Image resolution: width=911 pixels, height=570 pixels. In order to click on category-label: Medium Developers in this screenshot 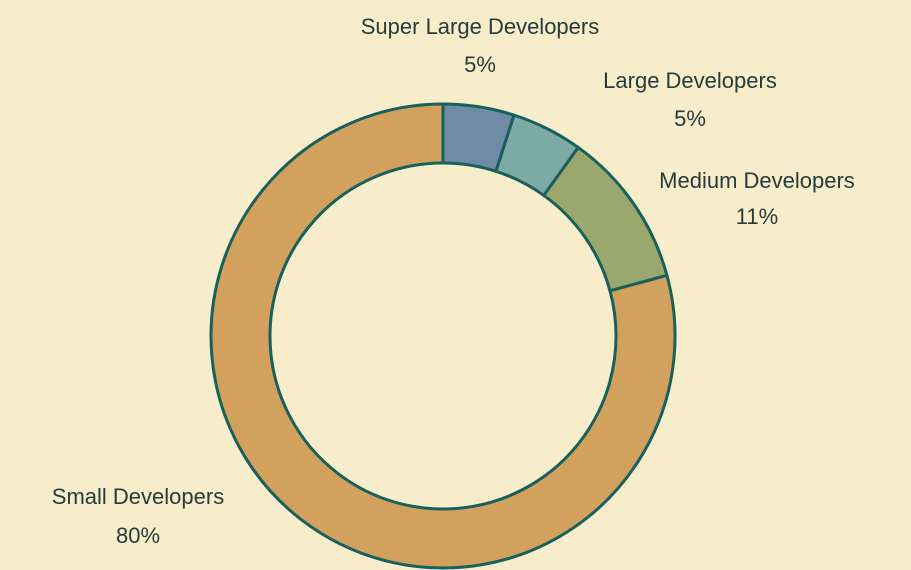, I will do `click(757, 180)`.